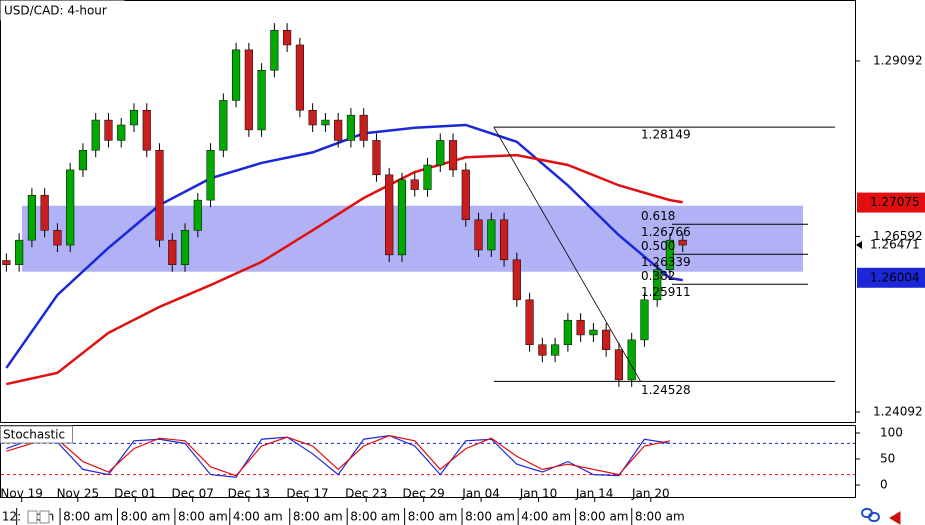 The height and width of the screenshot is (525, 925). Describe the element at coordinates (594, 494) in the screenshot. I see `x-tick-label: Jan 14` at that location.